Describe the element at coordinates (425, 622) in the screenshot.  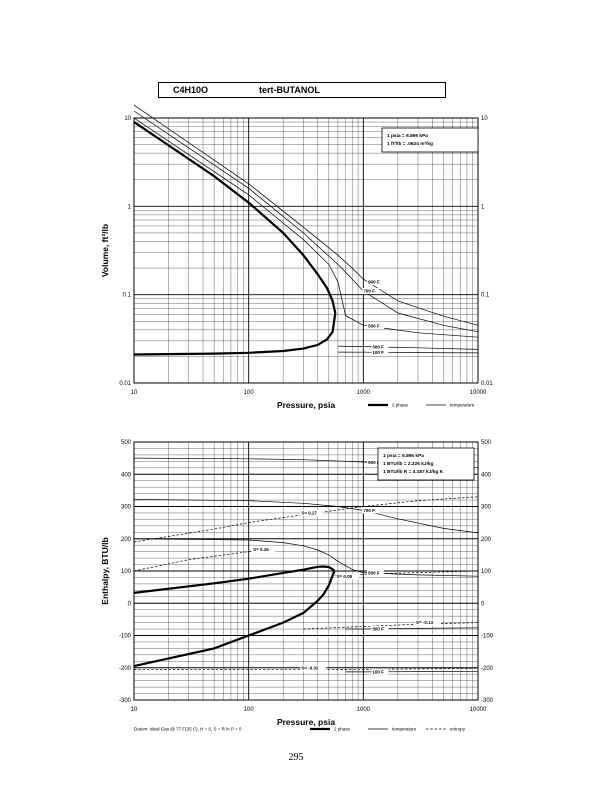
I see `series-label: S= -0.13` at that location.